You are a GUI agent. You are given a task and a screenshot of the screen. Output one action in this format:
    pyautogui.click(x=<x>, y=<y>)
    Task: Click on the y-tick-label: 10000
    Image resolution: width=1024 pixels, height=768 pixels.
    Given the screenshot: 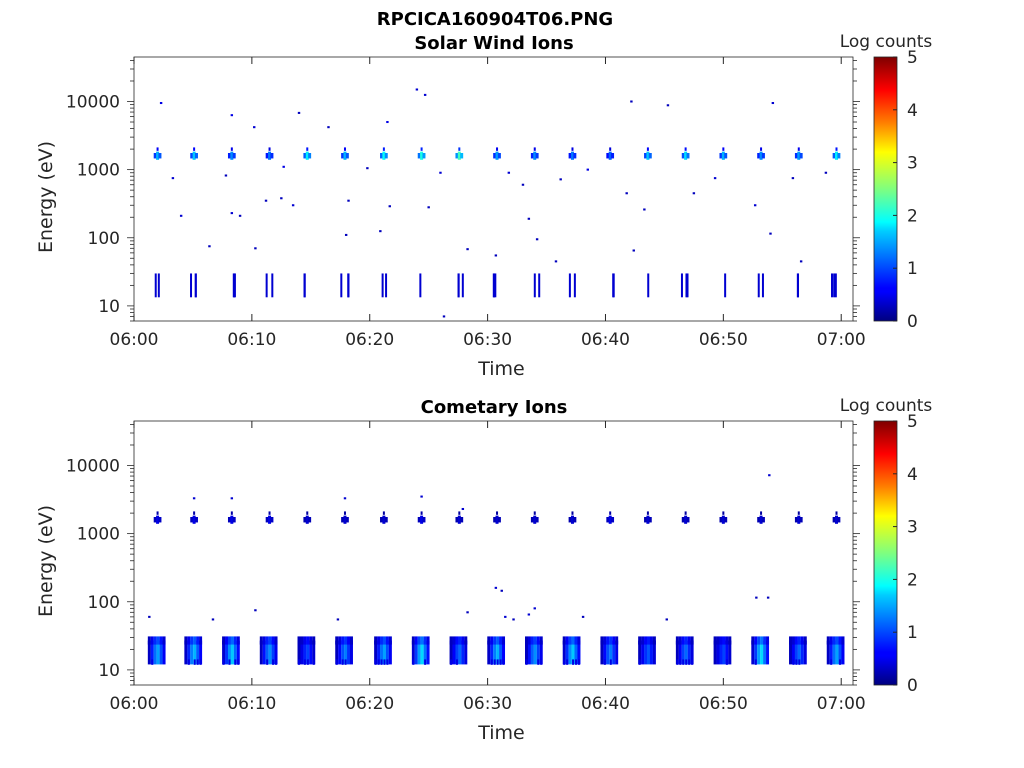 What is the action you would take?
    pyautogui.click(x=93, y=103)
    